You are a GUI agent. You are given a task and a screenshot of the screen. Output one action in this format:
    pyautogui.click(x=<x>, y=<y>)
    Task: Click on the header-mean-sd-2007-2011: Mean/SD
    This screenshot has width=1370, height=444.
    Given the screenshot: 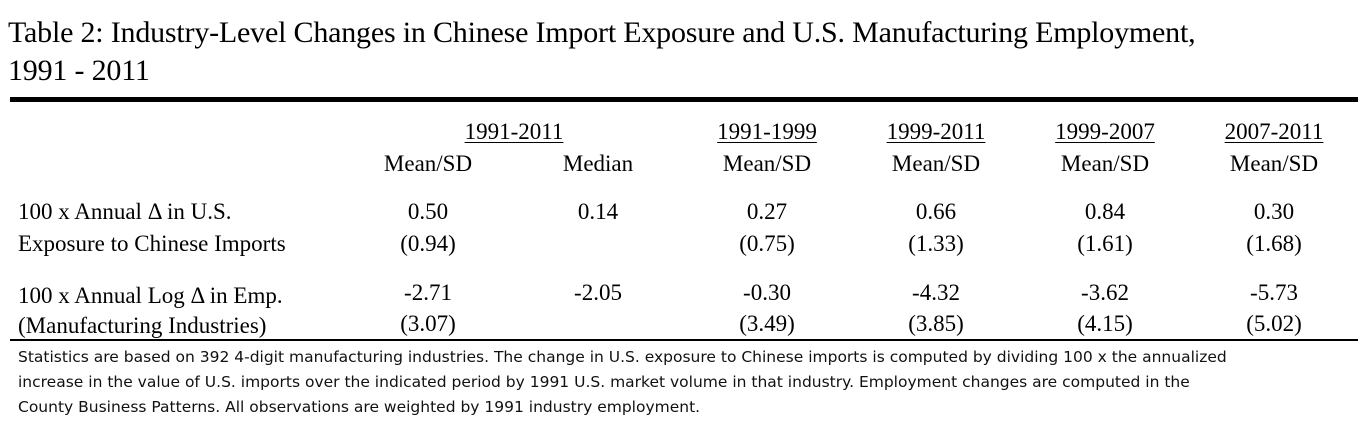 What is the action you would take?
    pyautogui.click(x=1274, y=163)
    